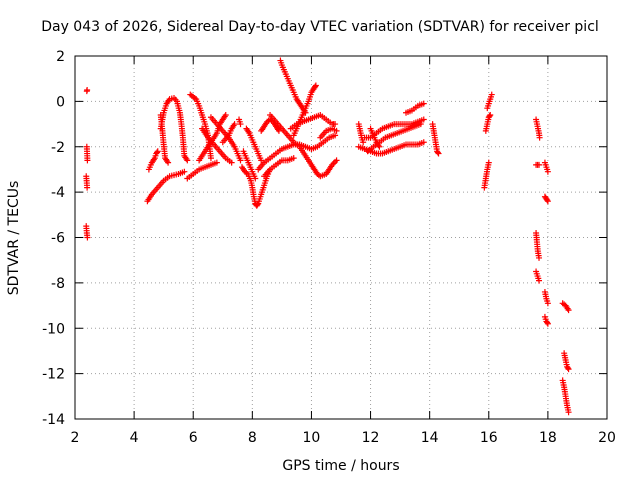 The height and width of the screenshot is (480, 640). What do you see at coordinates (14, 238) in the screenshot?
I see `y-axis-label: SDTVAR / TECUs` at bounding box center [14, 238].